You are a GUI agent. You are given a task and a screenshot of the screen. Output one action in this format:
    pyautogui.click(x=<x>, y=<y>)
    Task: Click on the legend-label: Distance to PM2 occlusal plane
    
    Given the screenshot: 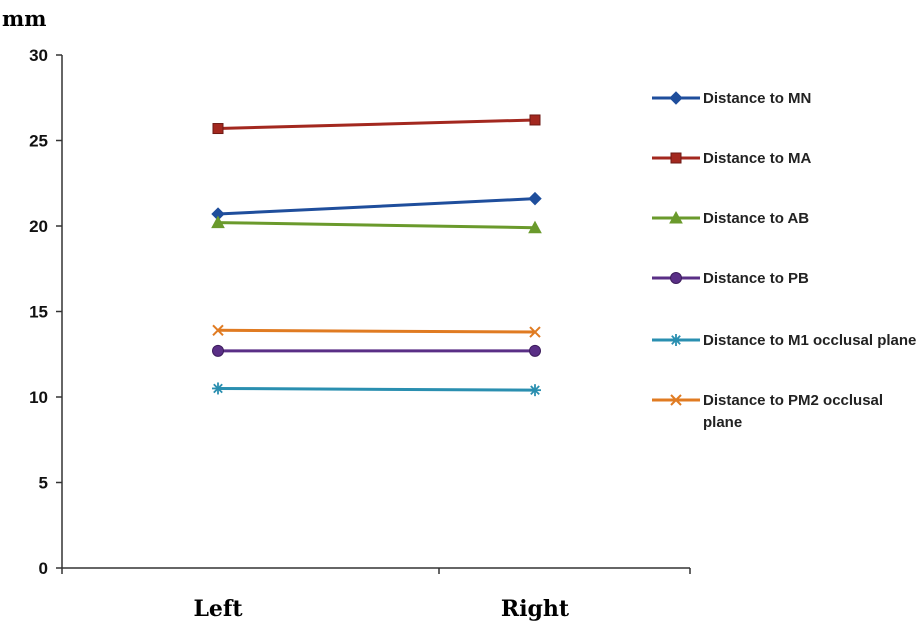 What is the action you would take?
    pyautogui.click(x=793, y=411)
    